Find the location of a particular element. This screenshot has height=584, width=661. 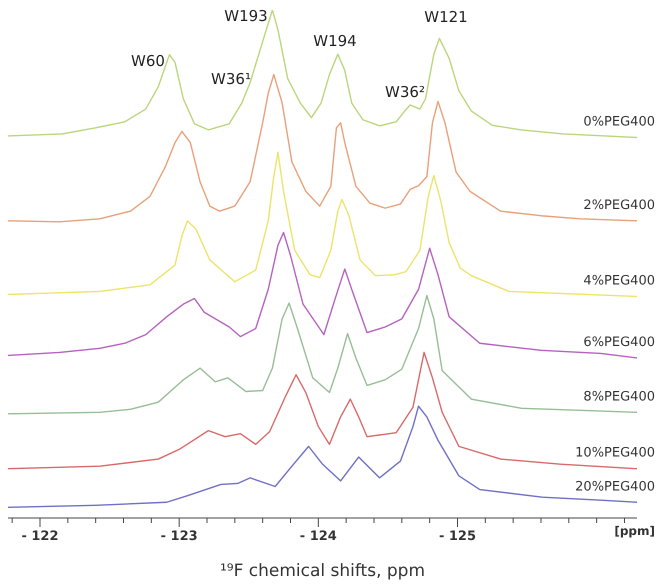

series-label: 8%PEG400 is located at coordinates (619, 396).